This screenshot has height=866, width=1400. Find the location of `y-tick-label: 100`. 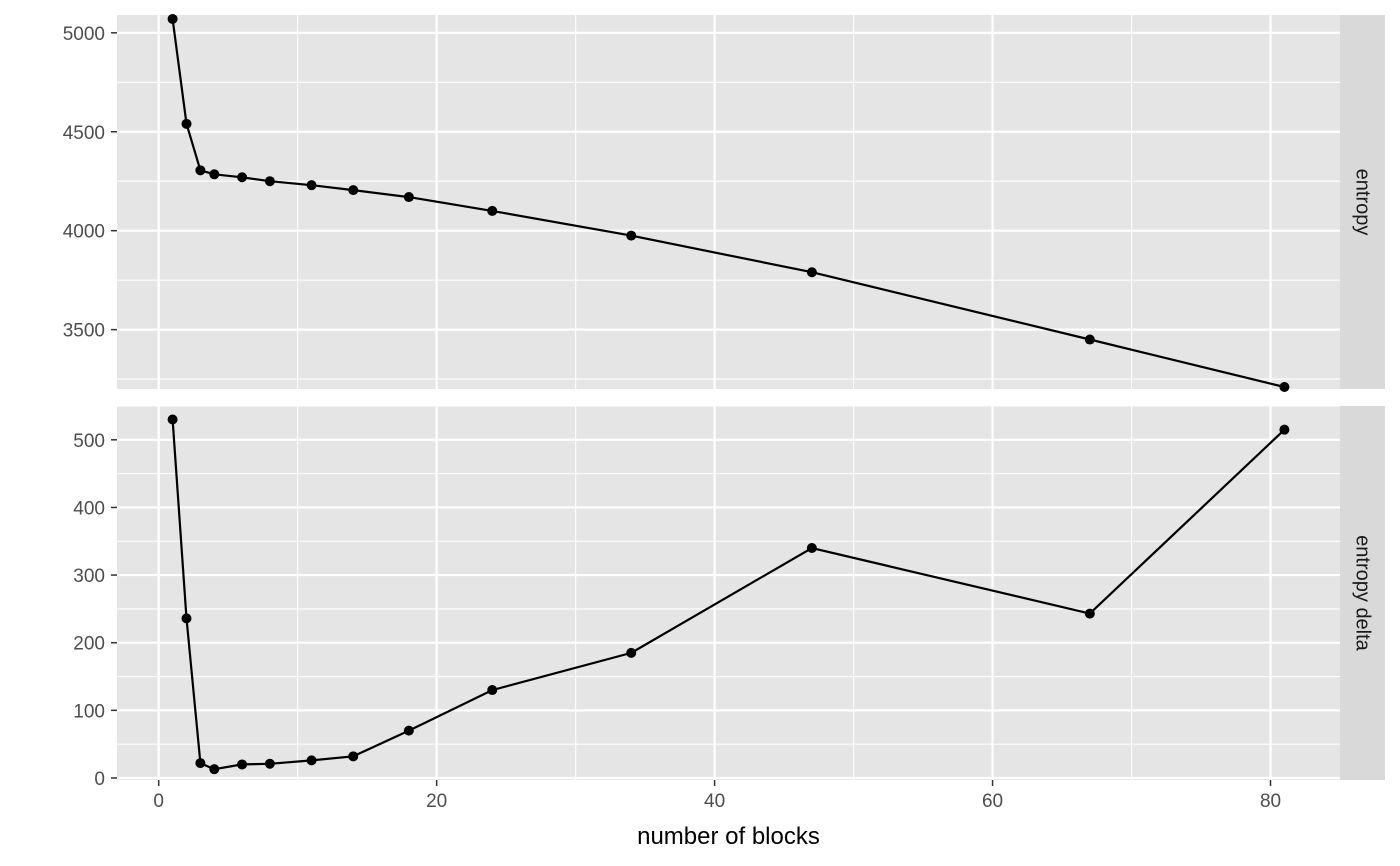

y-tick-label: 100 is located at coordinates (89, 711).